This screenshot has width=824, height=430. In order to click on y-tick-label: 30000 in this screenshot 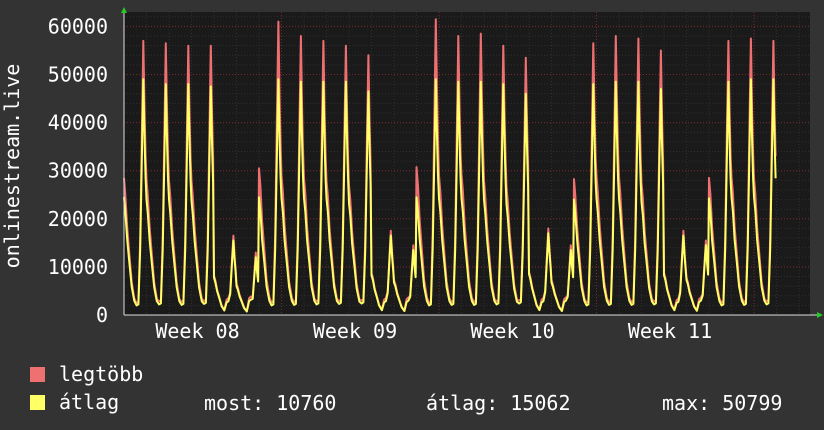, I will do `click(78, 171)`.